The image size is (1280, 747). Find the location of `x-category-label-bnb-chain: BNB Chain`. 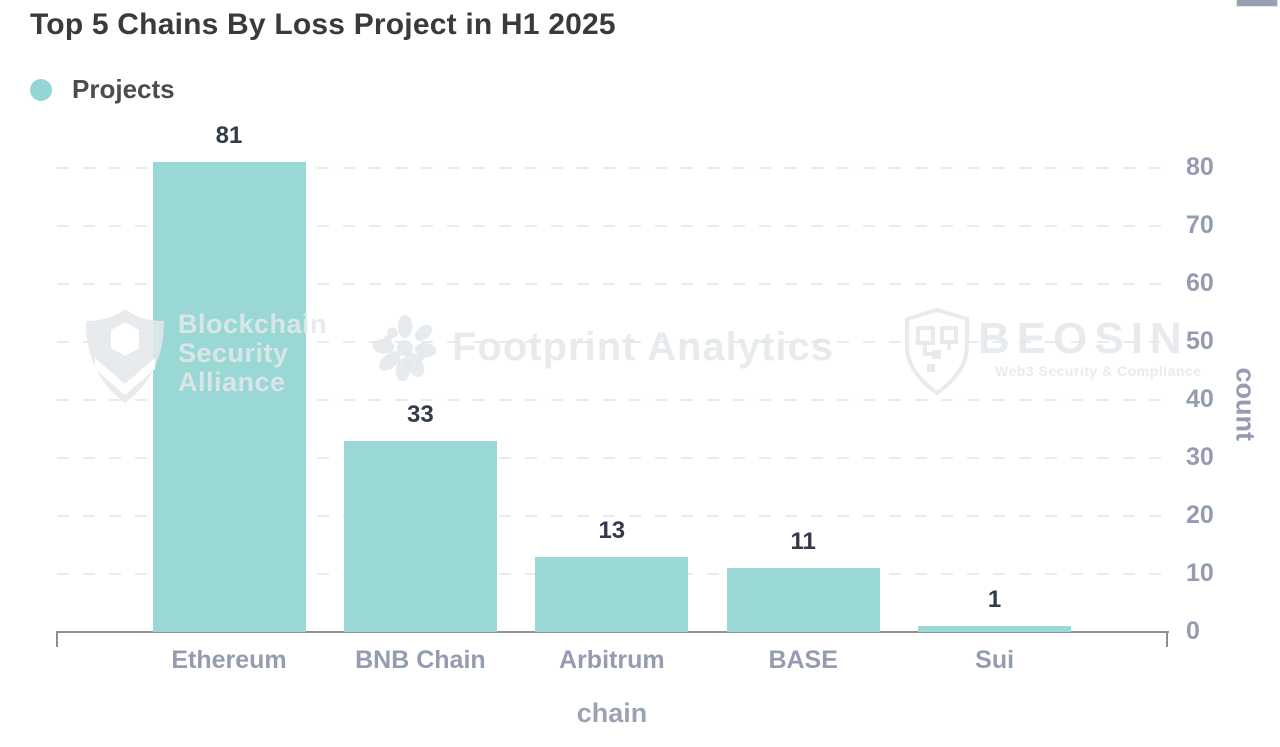

x-category-label-bnb-chain: BNB Chain is located at coordinates (420, 660).